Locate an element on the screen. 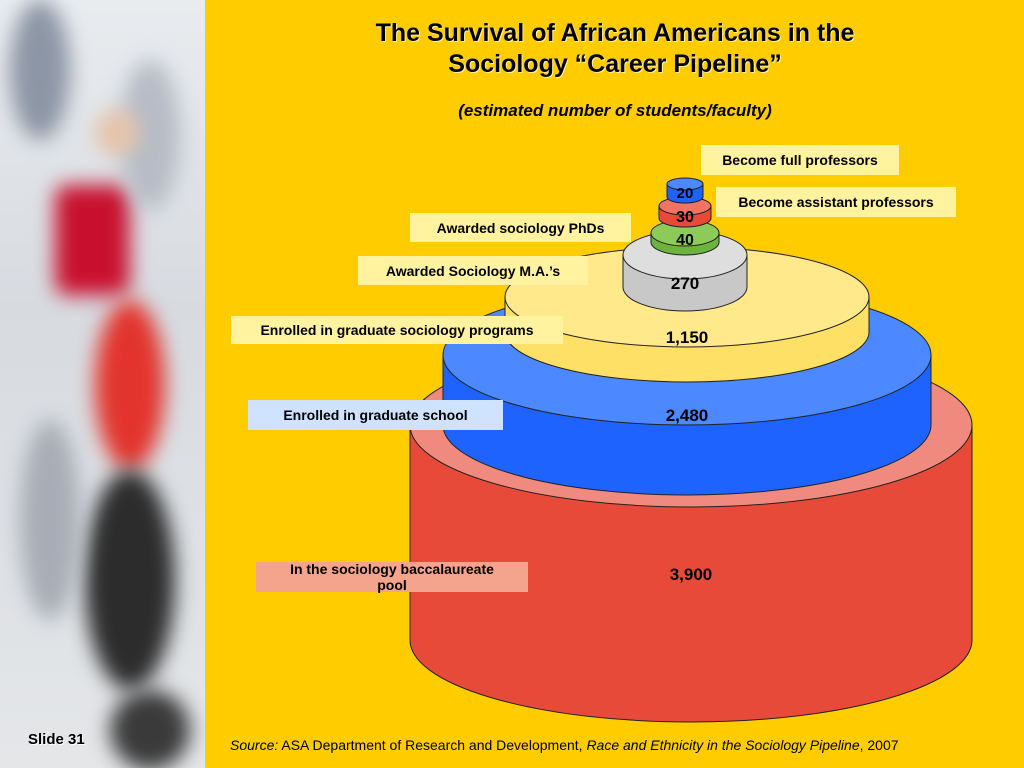  value-graduate-school: 2,480 is located at coordinates (687, 415).